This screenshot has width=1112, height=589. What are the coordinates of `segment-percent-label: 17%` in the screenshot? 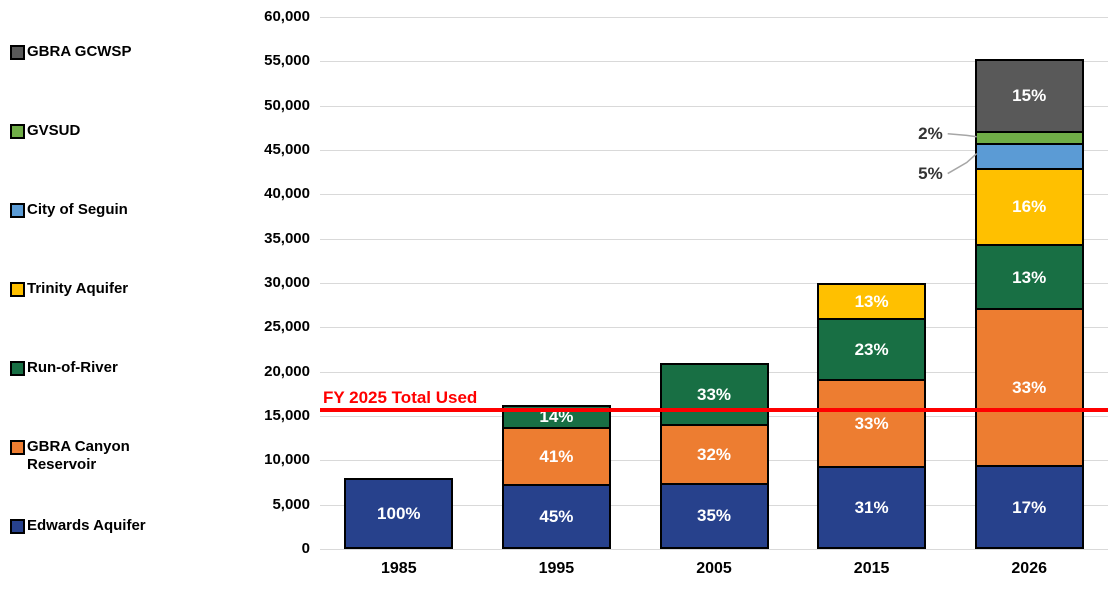 It's located at (1029, 507).